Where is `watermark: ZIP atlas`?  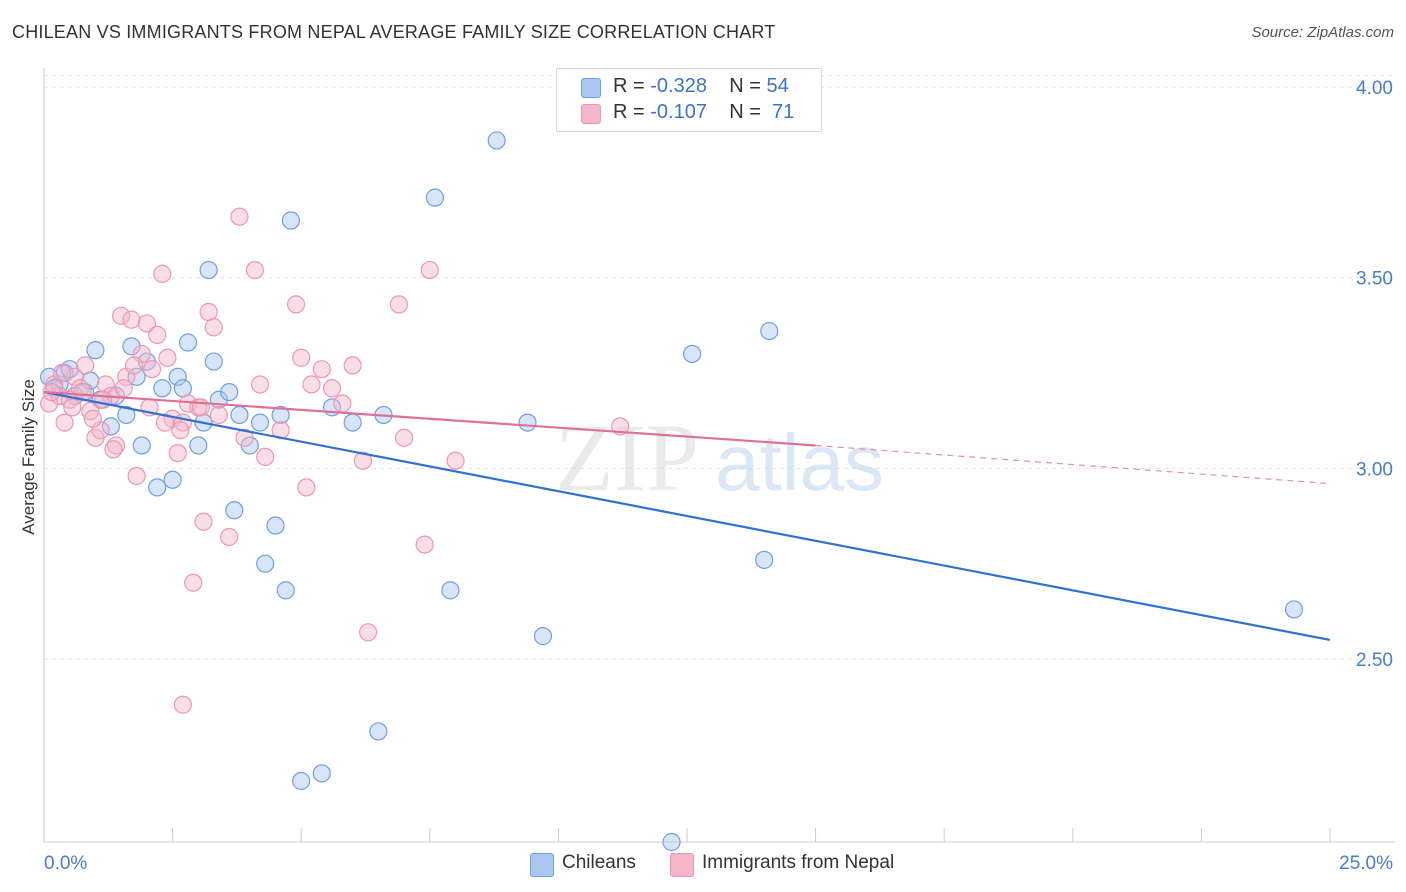
watermark: ZIP atlas is located at coordinates (719, 457).